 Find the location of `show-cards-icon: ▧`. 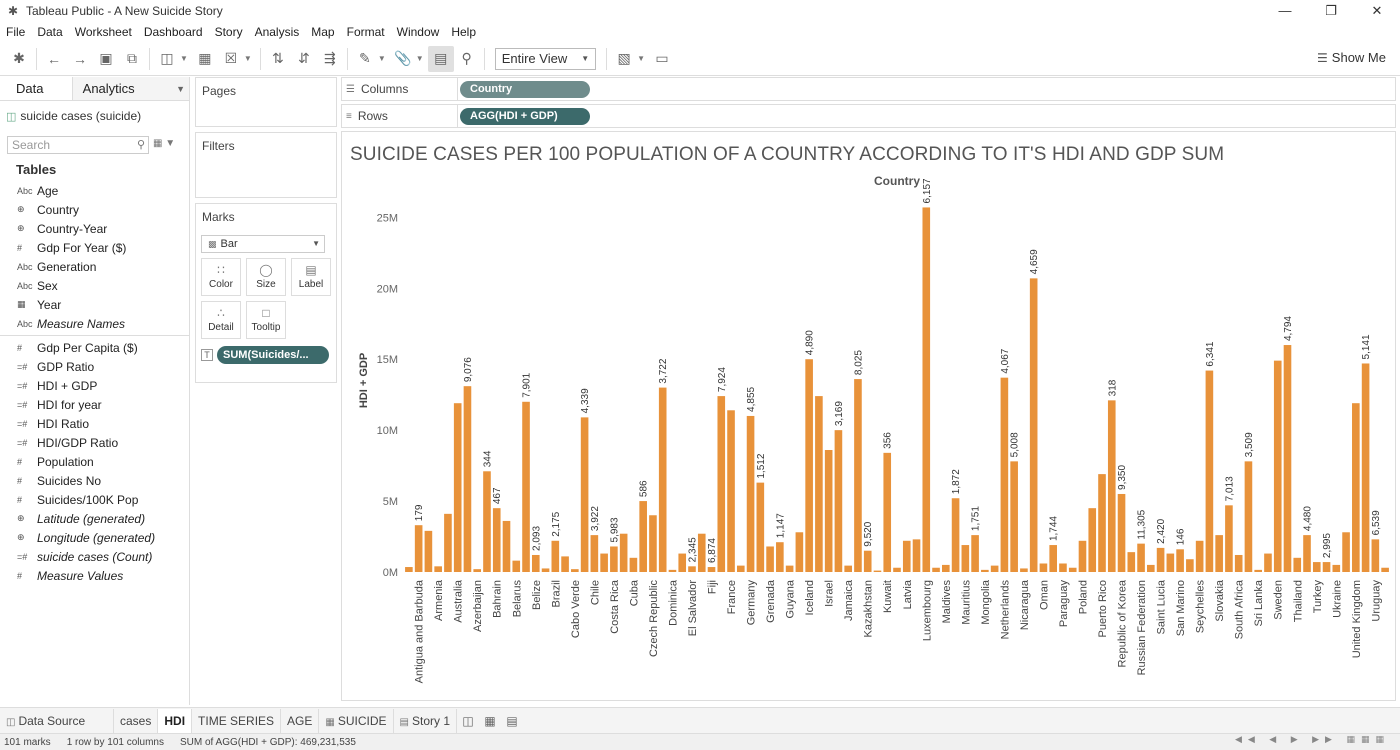

show-cards-icon: ▧ is located at coordinates (624, 58).